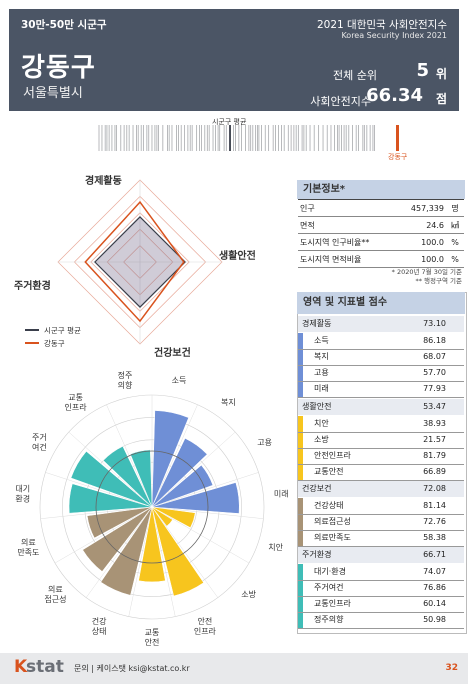  I want to click on kstat-logo-k: K, so click(21, 667).